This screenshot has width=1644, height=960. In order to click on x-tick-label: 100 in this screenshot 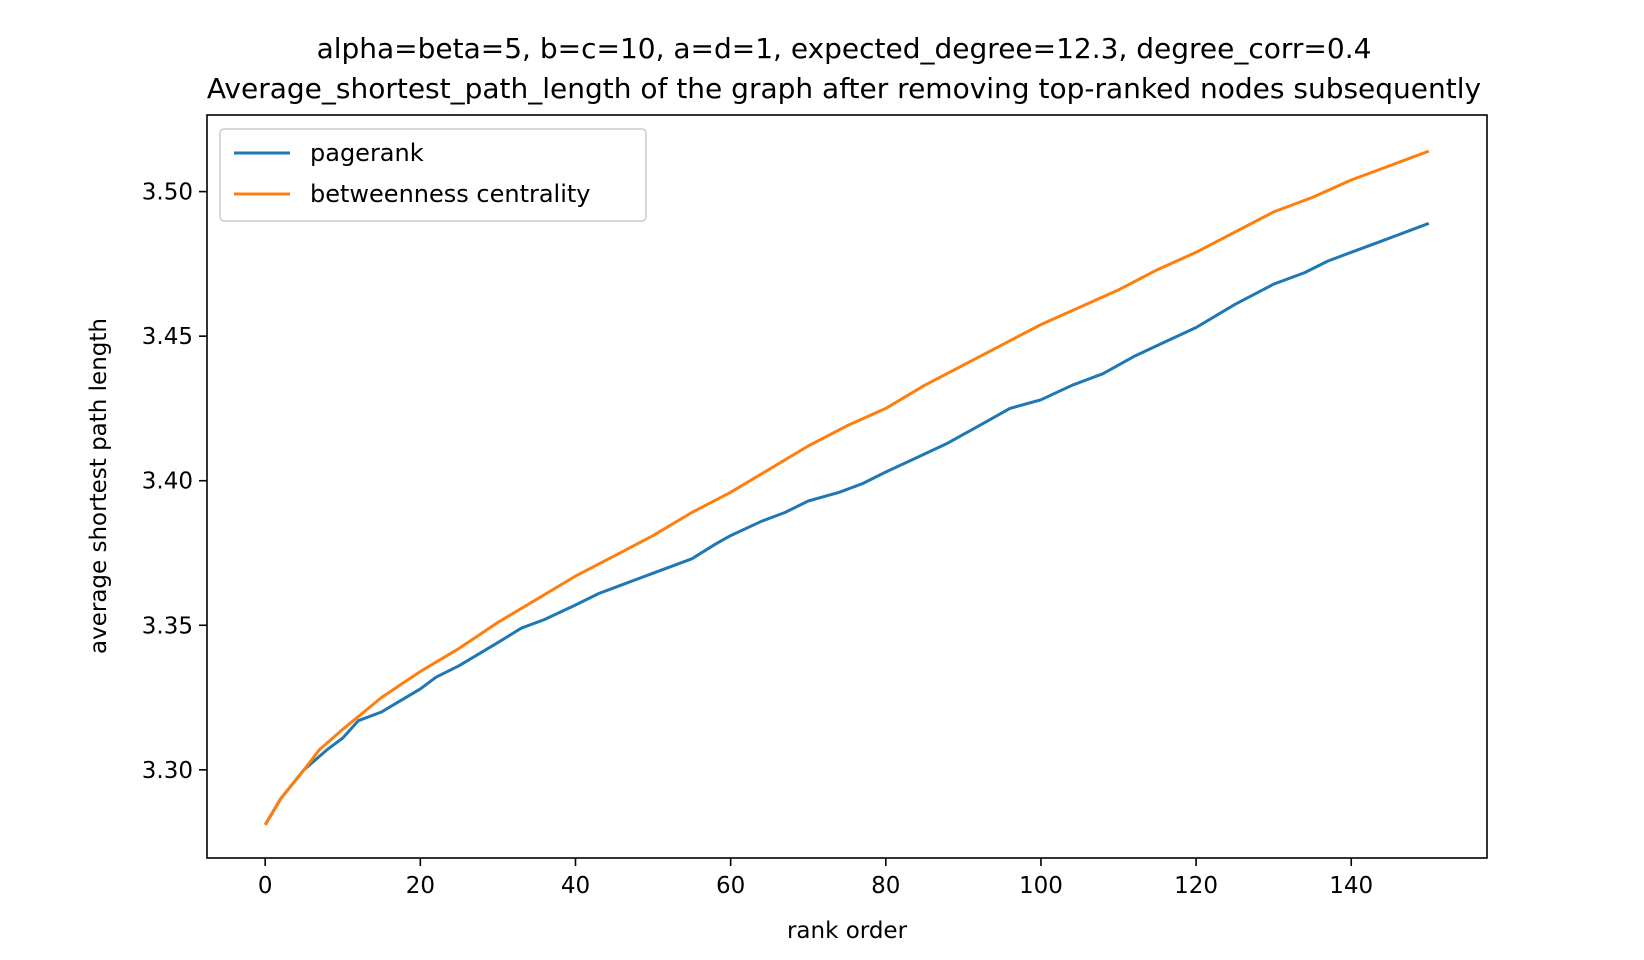, I will do `click(1041, 886)`.